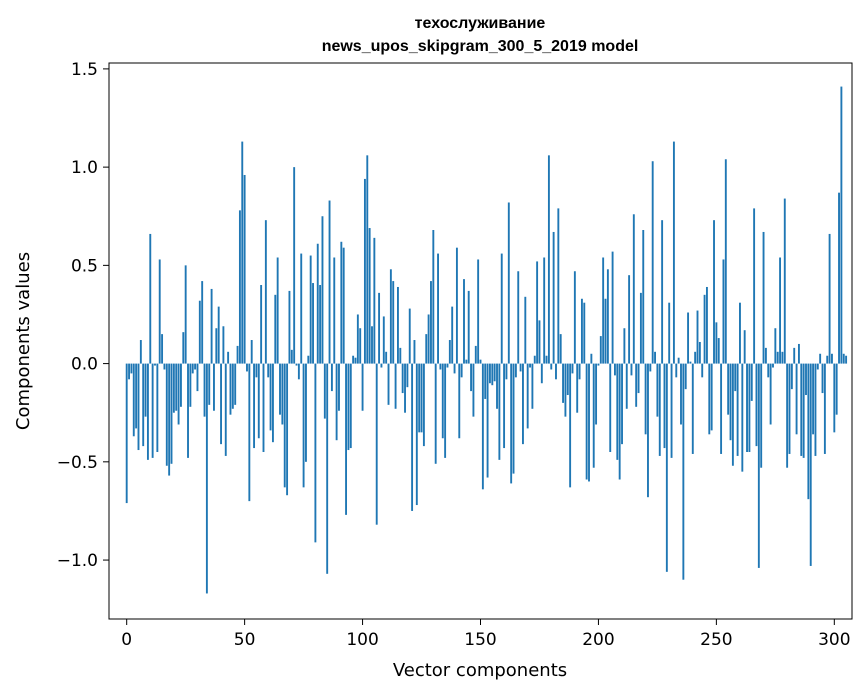 The height and width of the screenshot is (696, 867). Describe the element at coordinates (77, 463) in the screenshot. I see `y-tick-label: −0.5` at that location.